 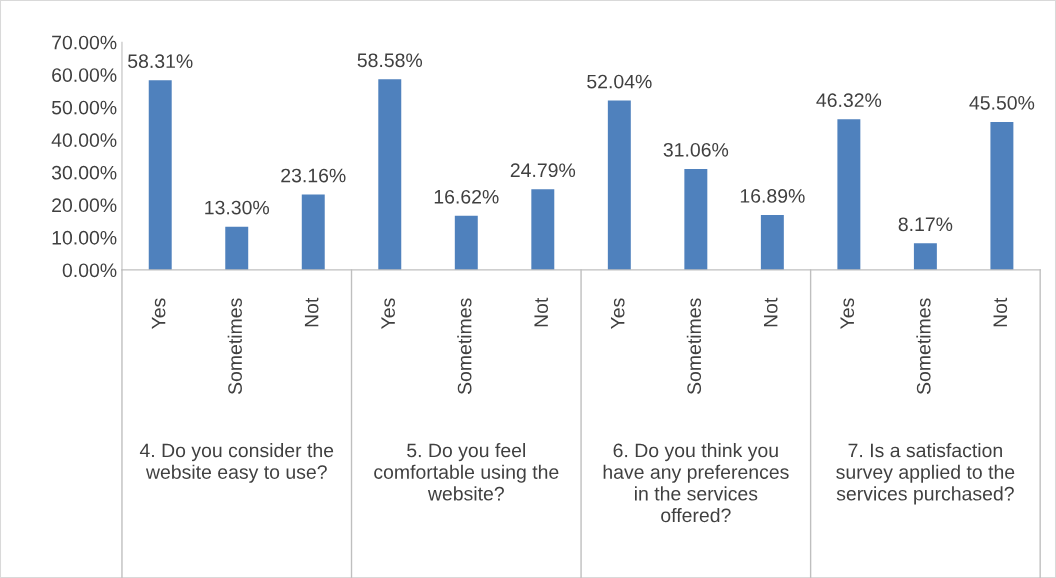 What do you see at coordinates (466, 472) in the screenshot?
I see `text: 5. Do you feel comfortable using the website?` at bounding box center [466, 472].